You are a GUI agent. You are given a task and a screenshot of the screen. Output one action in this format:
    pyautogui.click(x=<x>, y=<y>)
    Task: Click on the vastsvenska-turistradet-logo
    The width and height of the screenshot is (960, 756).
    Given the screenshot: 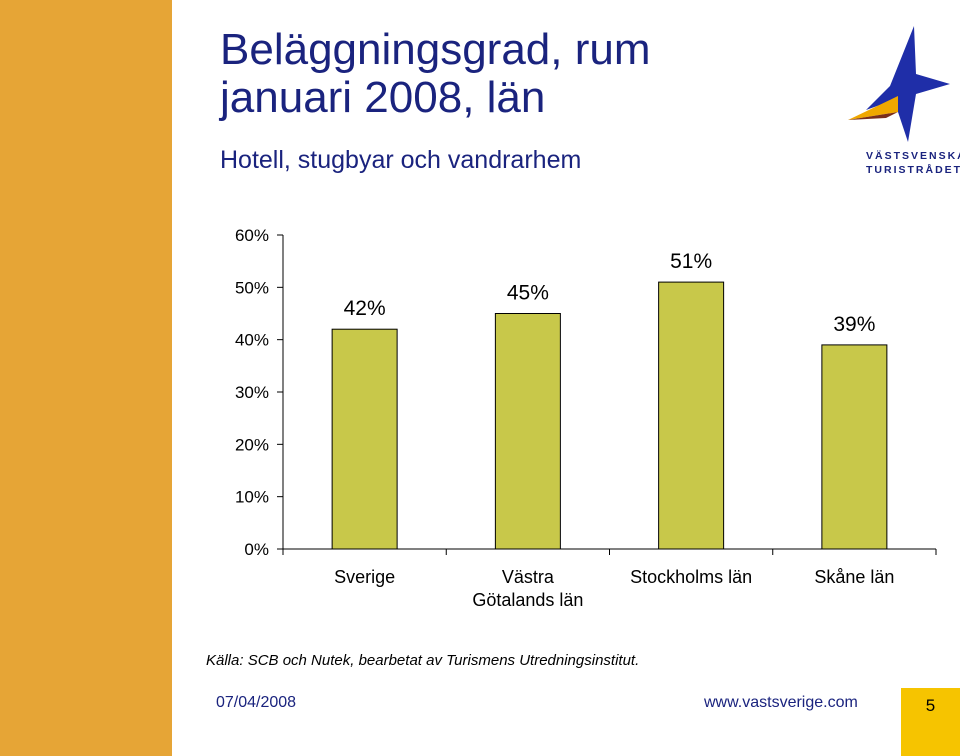 What is the action you would take?
    pyautogui.click(x=899, y=84)
    